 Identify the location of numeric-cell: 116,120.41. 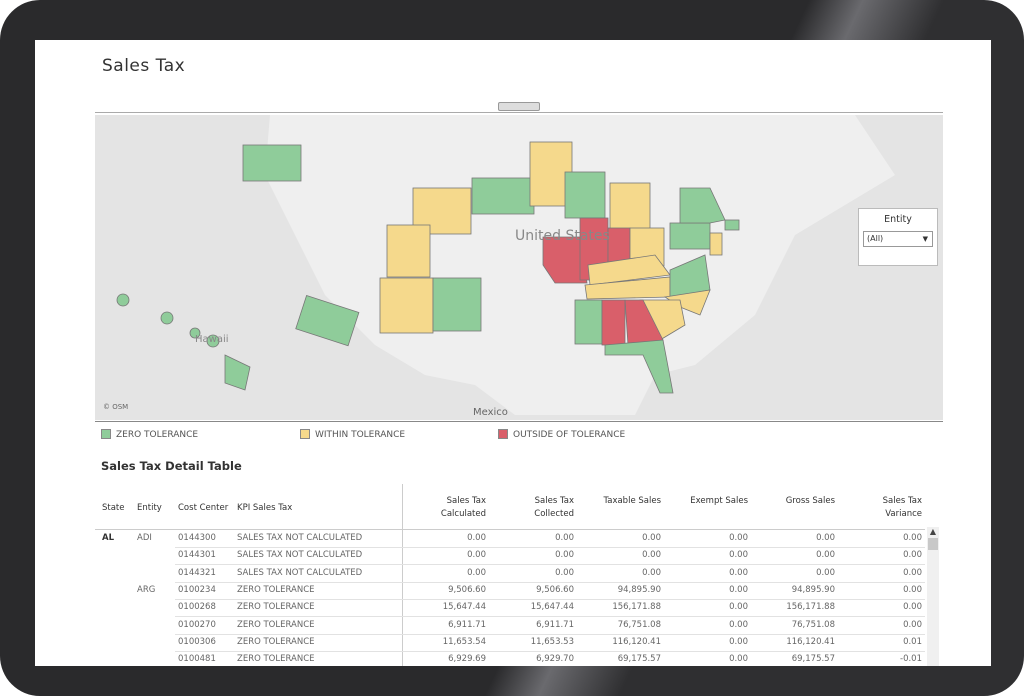
(636, 641).